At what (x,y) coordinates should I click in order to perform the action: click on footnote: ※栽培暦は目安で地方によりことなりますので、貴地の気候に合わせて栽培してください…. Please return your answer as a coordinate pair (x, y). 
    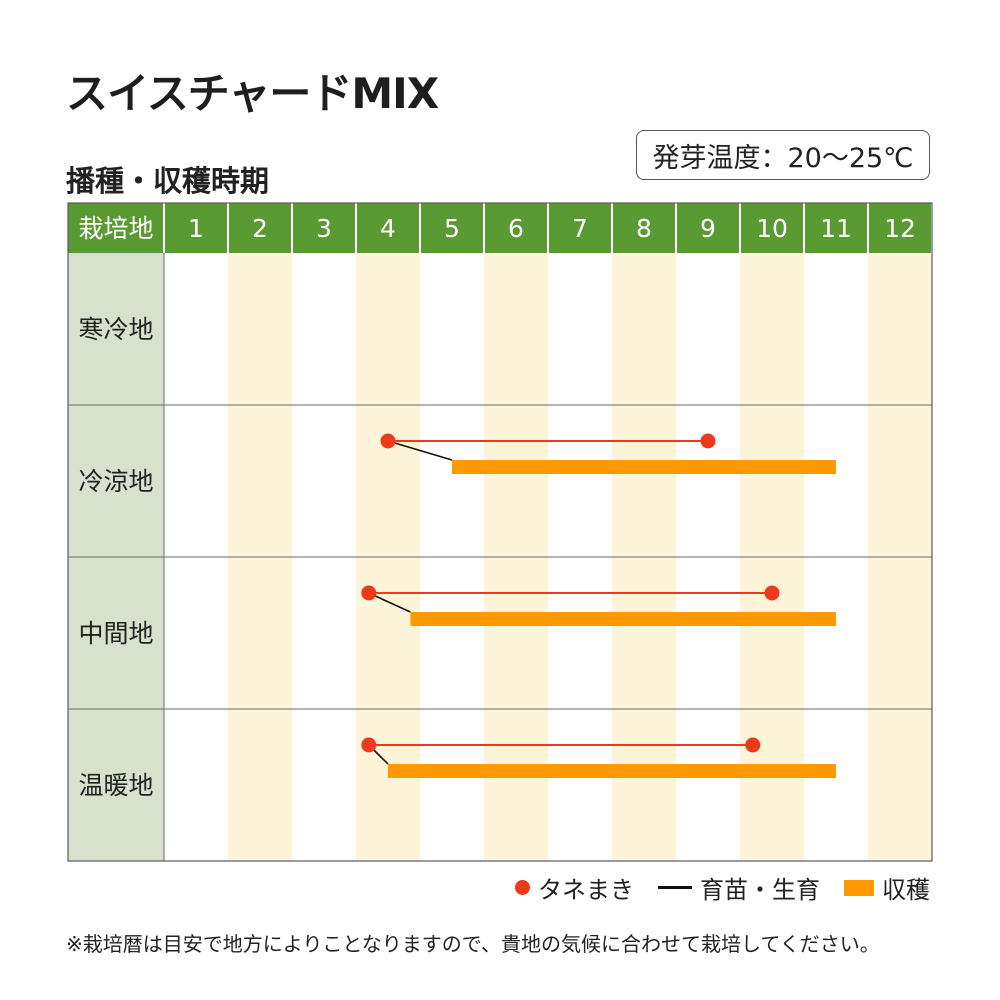
    Looking at the image, I should click on (473, 944).